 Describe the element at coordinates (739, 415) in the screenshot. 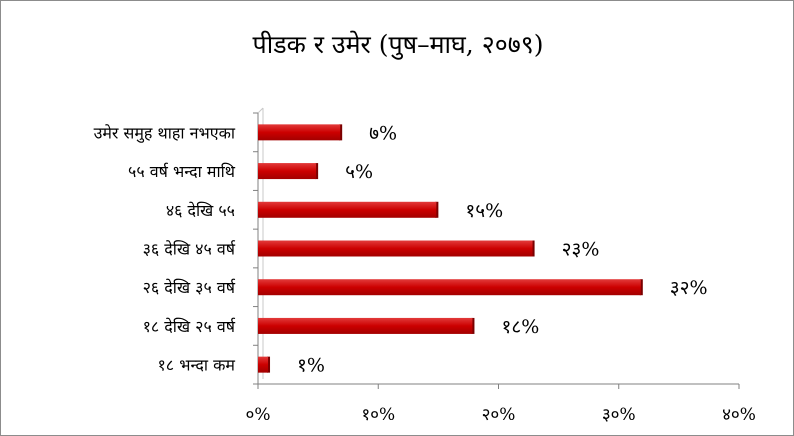

I see `x-tick-label: ४०%` at that location.